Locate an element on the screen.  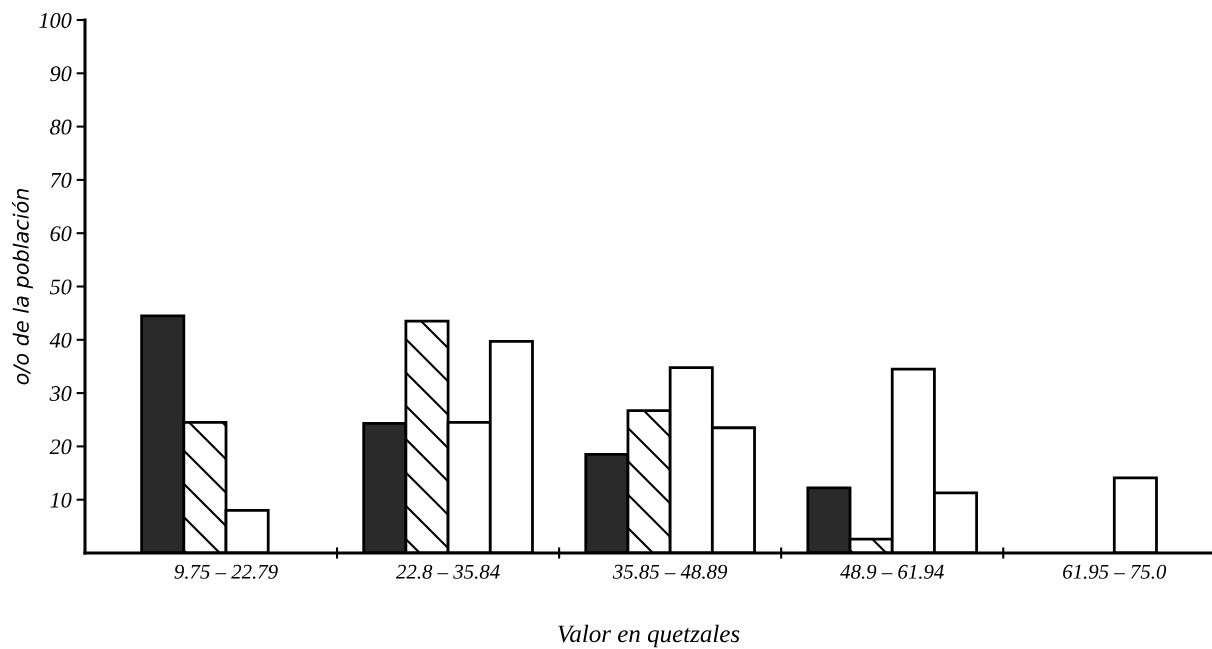
x-tick-label: 22.8 – 35.84 is located at coordinates (448, 571).